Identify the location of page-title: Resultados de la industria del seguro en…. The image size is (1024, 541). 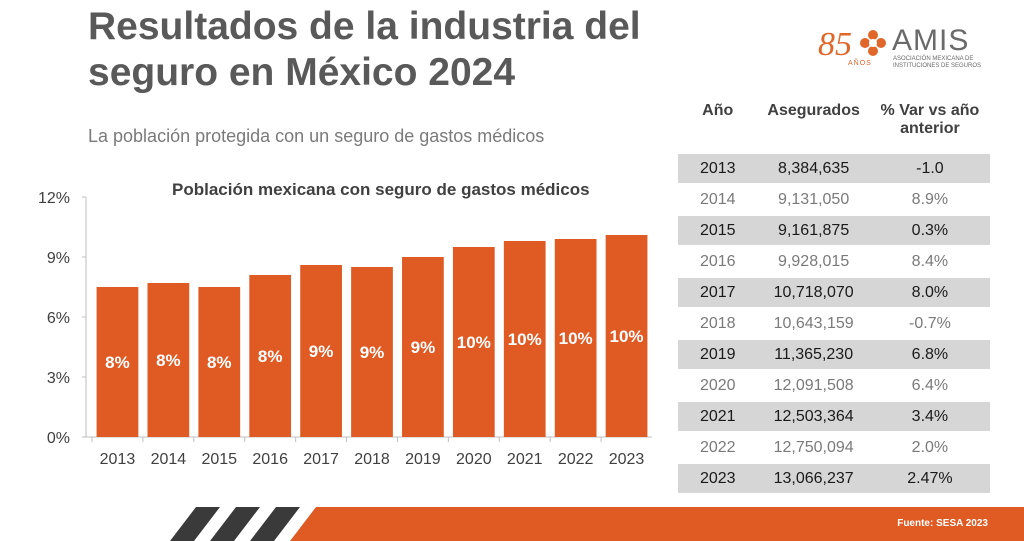
(364, 50).